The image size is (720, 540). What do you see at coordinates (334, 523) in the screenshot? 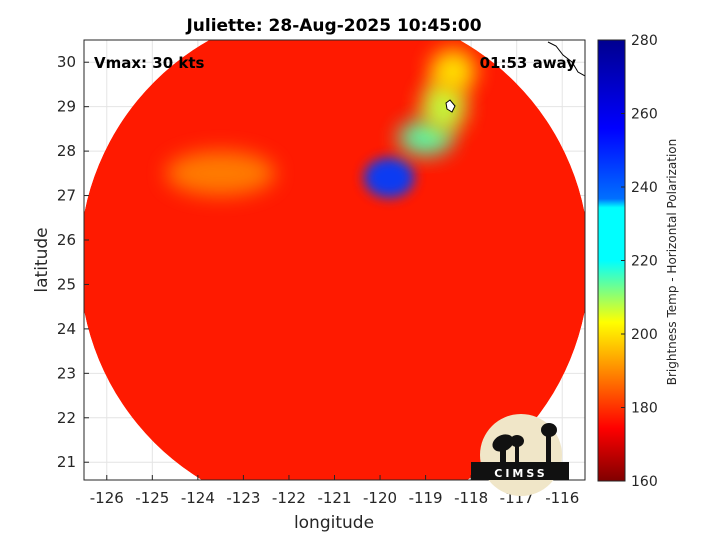
I see `x-axis-label: longitude` at bounding box center [334, 523].